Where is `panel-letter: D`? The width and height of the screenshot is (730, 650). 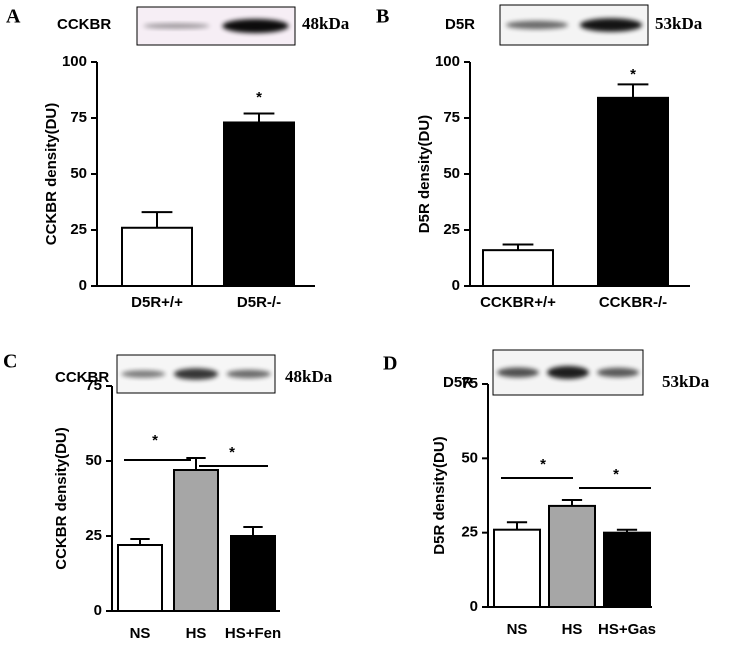
panel-letter: D is located at coordinates (390, 364).